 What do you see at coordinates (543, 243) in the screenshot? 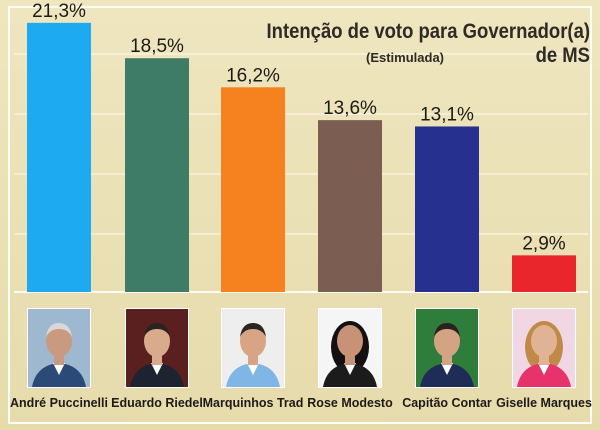
I see `value-label: 2,9%` at bounding box center [543, 243].